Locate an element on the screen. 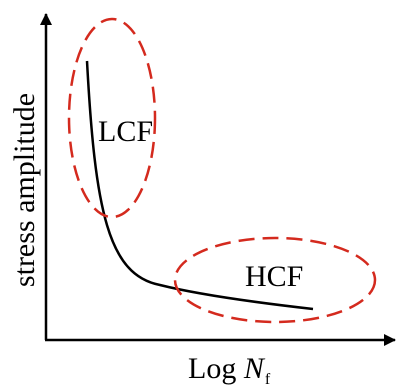  lcf-region-outline is located at coordinates (112, 118).